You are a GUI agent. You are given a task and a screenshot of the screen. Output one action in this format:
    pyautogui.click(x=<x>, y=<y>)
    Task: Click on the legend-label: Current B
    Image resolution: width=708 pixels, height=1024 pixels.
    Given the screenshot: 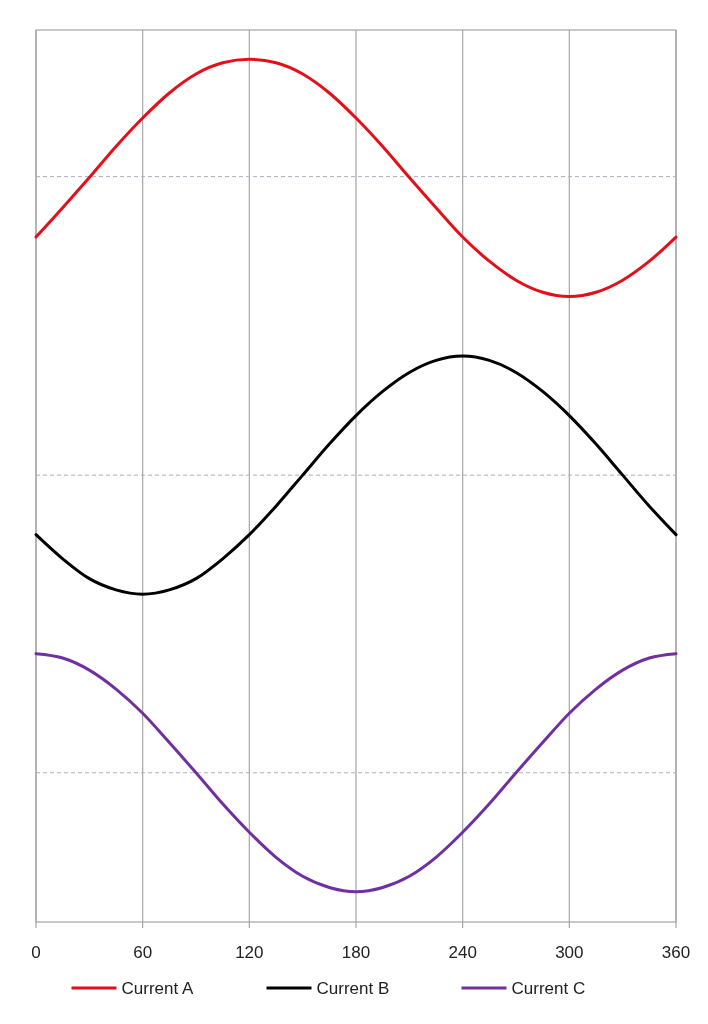 What is the action you would take?
    pyautogui.click(x=353, y=988)
    